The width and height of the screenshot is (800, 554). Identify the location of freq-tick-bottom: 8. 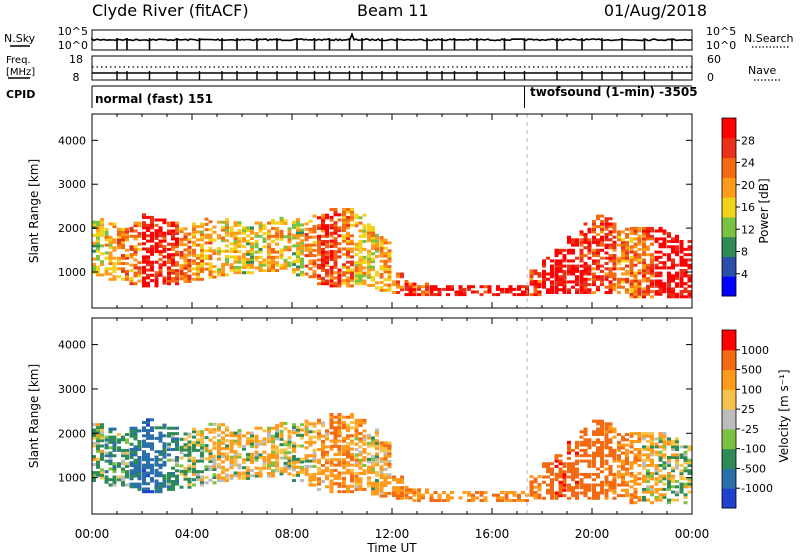
(76, 77).